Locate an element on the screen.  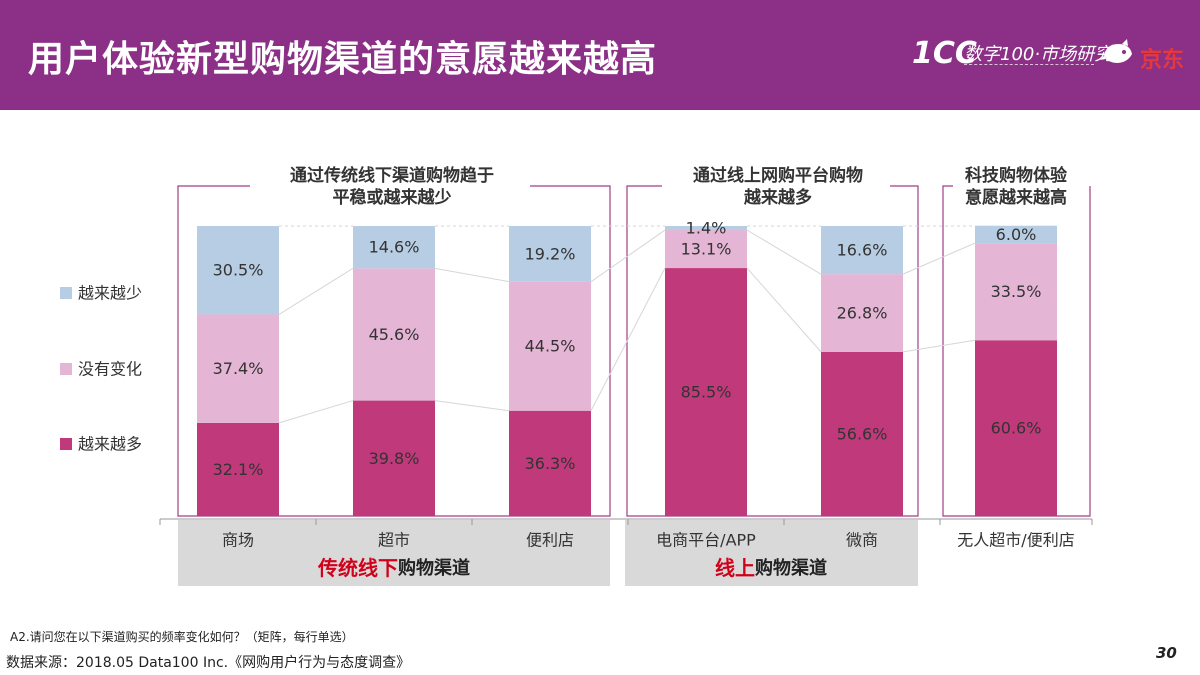
connector-2-more is located at coordinates (472, 406).